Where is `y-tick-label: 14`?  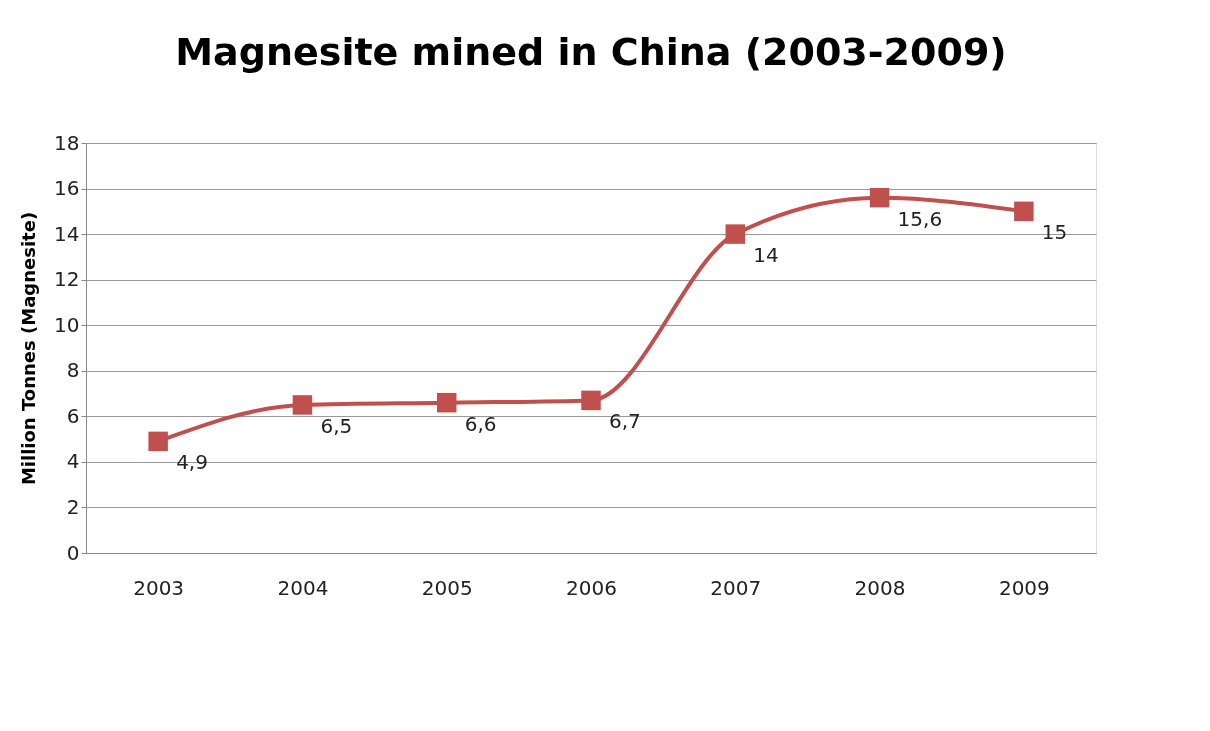
y-tick-label: 14 is located at coordinates (67, 233).